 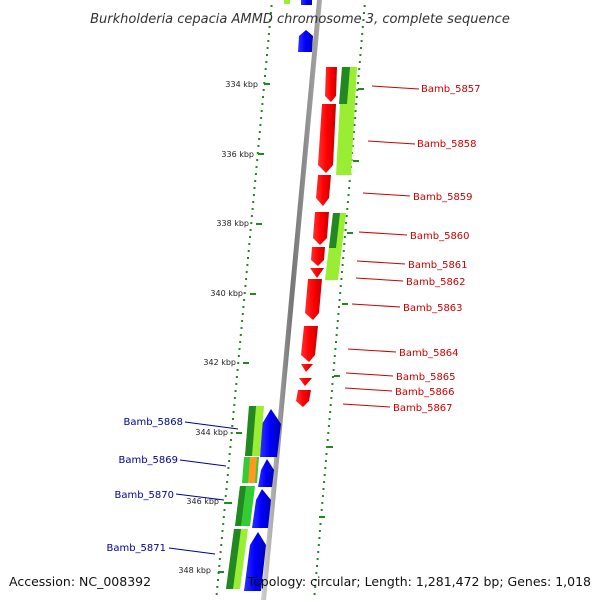 I want to click on gene-label: Bamb_5864, so click(x=429, y=353).